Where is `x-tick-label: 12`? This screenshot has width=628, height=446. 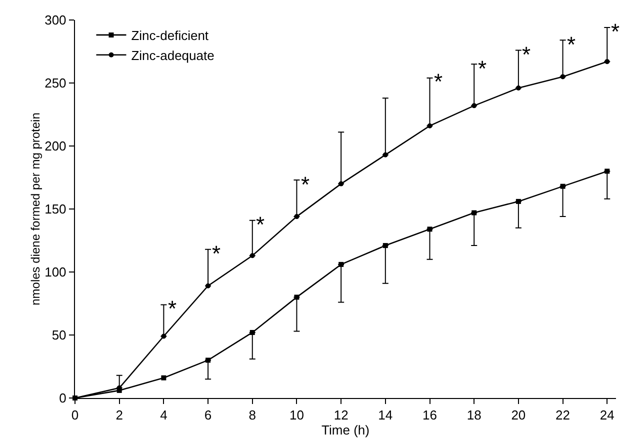
x-tick-label: 12 is located at coordinates (341, 415).